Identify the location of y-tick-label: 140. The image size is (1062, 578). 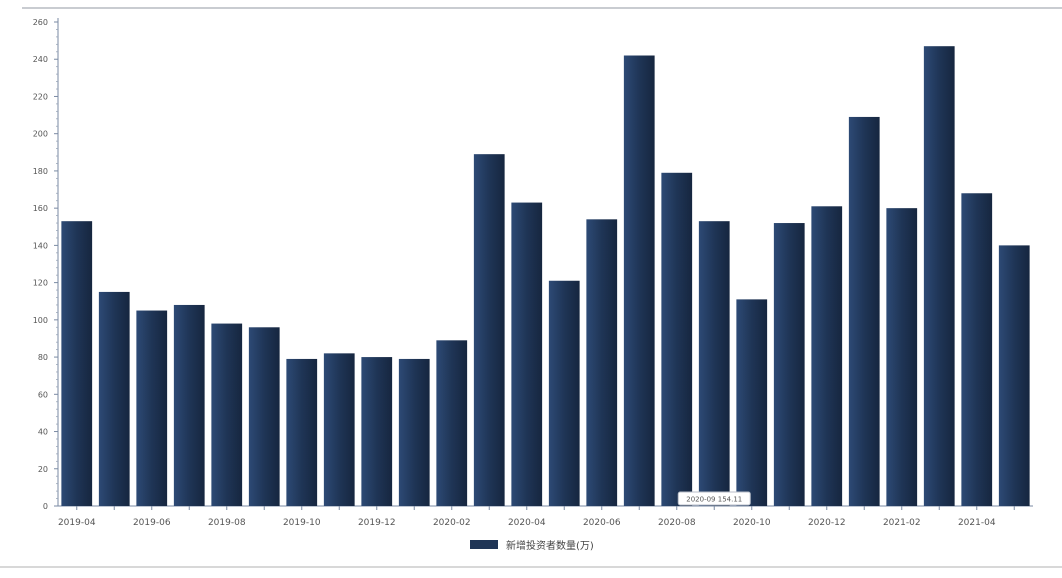
(40, 245).